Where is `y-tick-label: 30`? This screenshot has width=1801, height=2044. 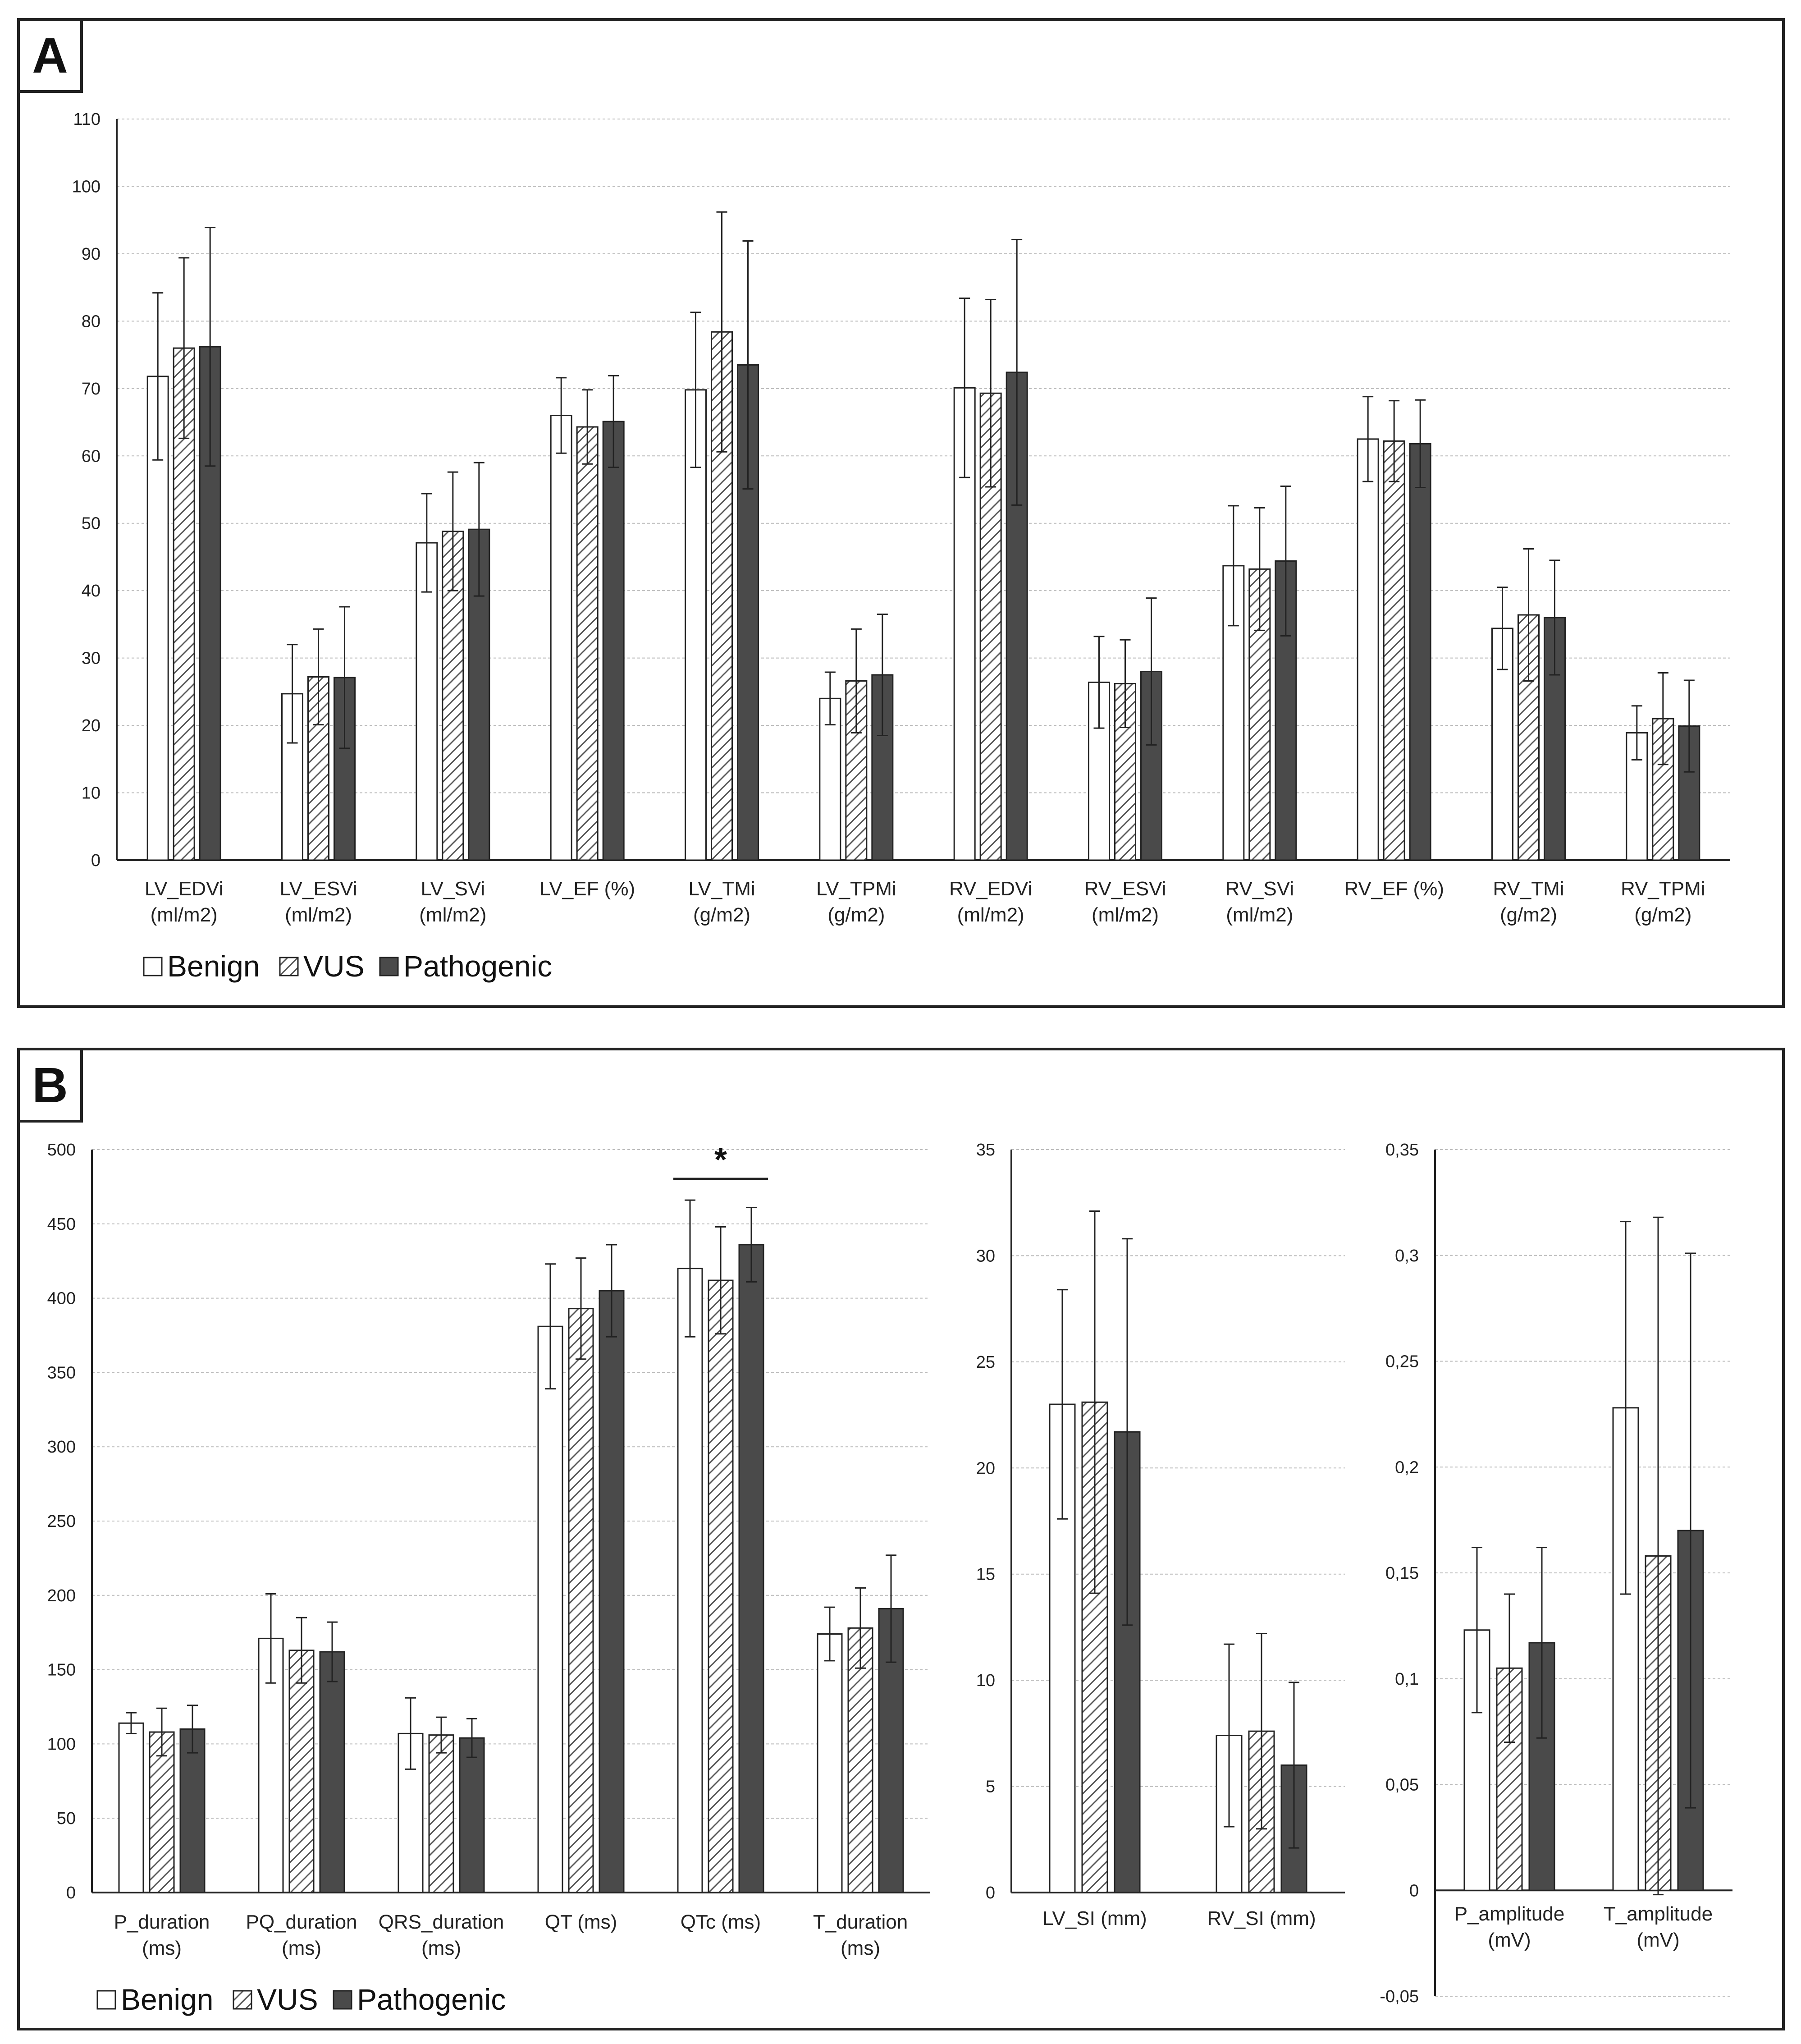 y-tick-label: 30 is located at coordinates (91, 658).